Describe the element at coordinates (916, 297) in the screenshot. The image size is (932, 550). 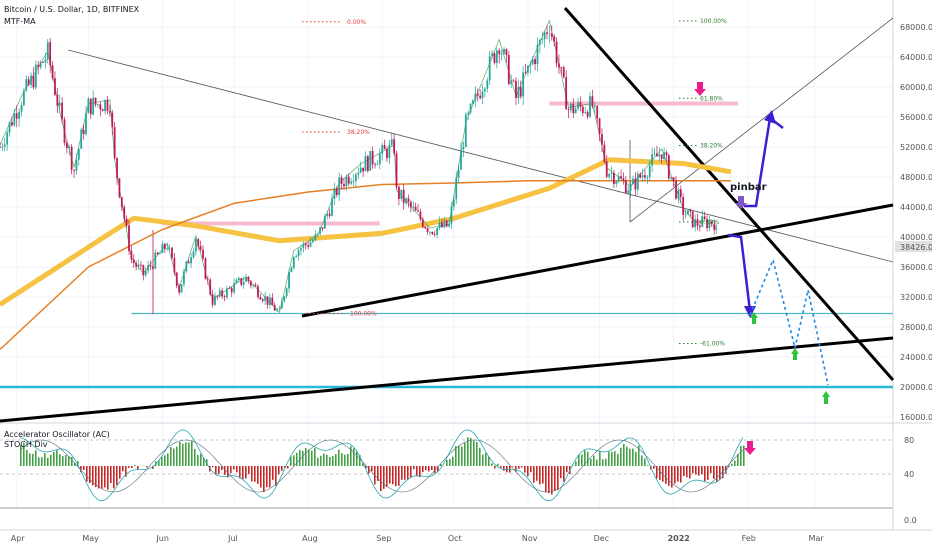
I see `y-tick-label: 32000.0` at that location.